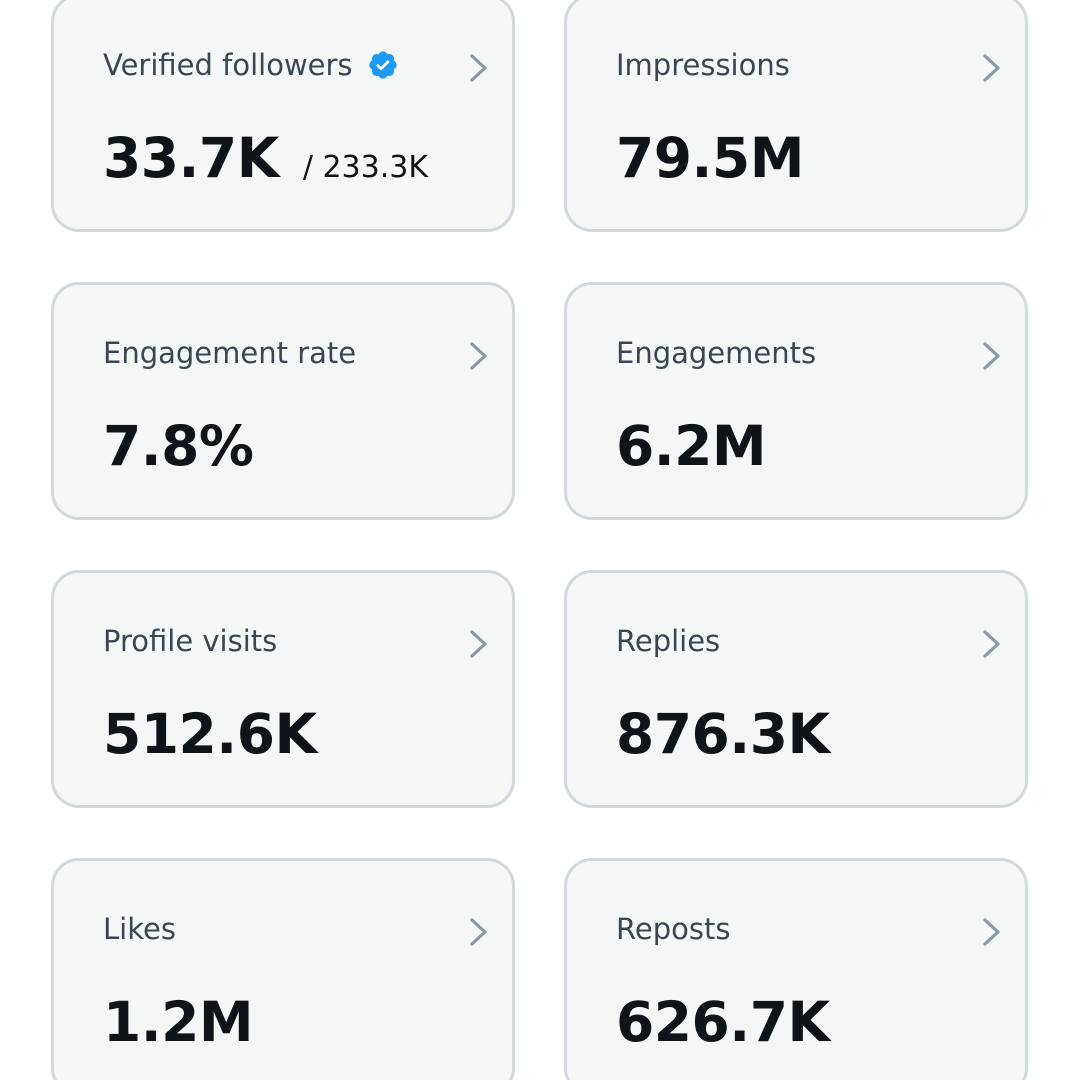  Describe the element at coordinates (178, 1022) in the screenshot. I see `metric-value: 1.2M` at that location.